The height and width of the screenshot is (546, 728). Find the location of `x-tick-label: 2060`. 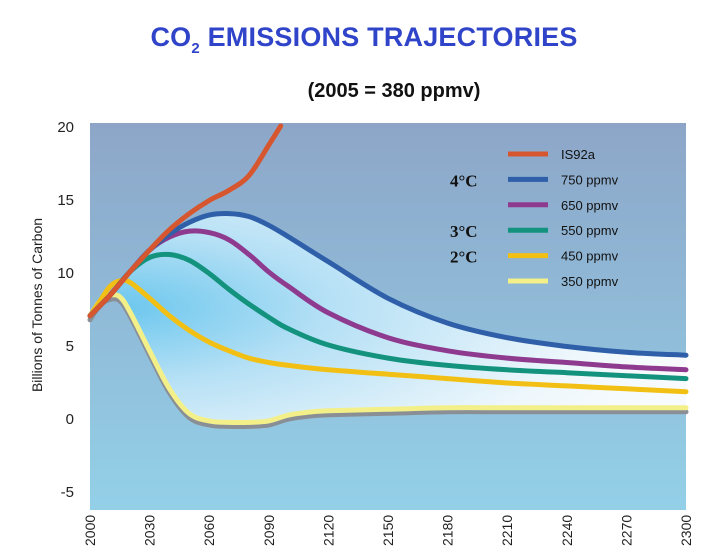

x-tick-label: 2060 is located at coordinates (209, 530).